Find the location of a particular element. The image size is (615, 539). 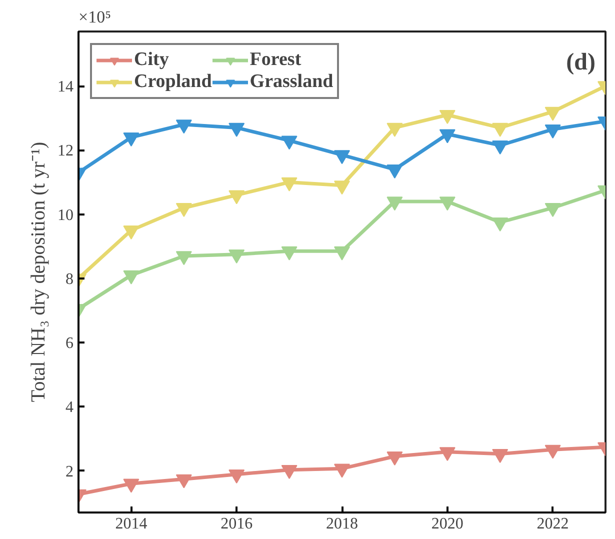

y-tick-label: 12 is located at coordinates (66, 151).